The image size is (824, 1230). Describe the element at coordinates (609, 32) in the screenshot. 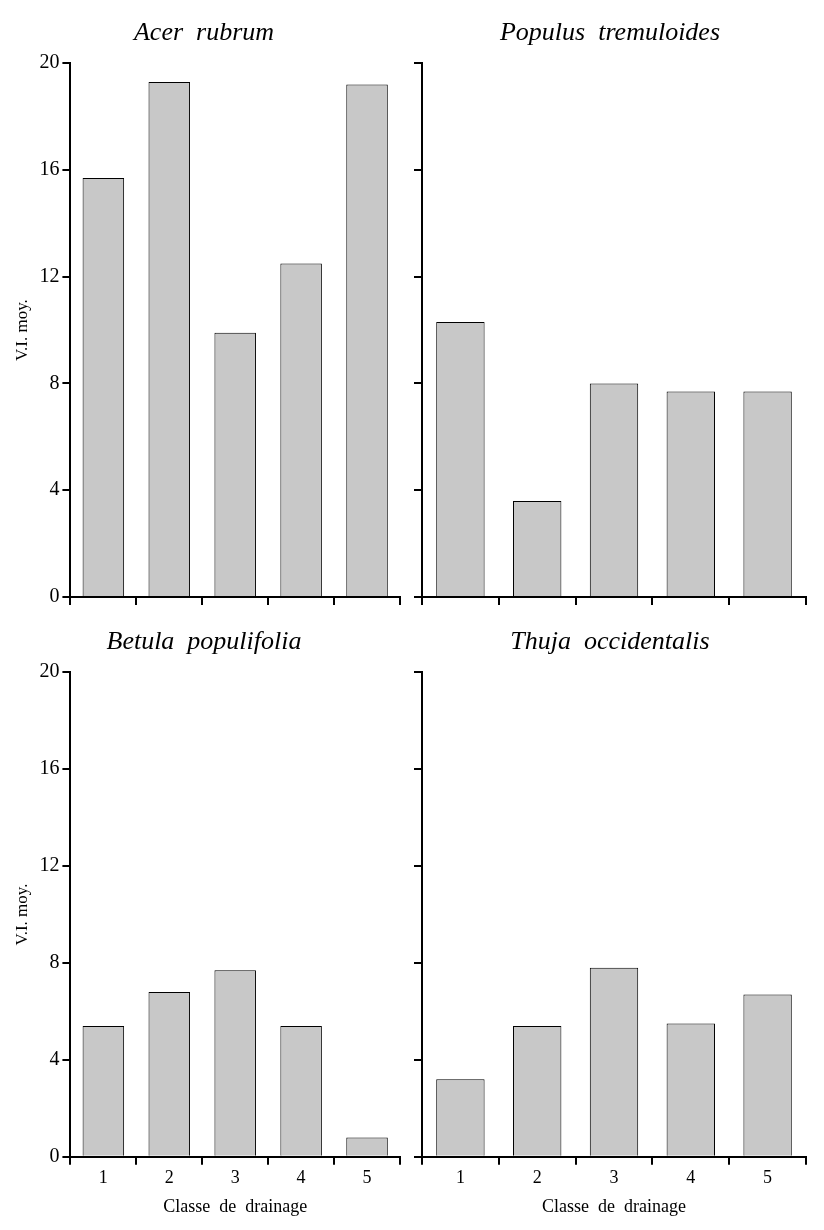

I see `chart-title: Populus tremuloides` at that location.